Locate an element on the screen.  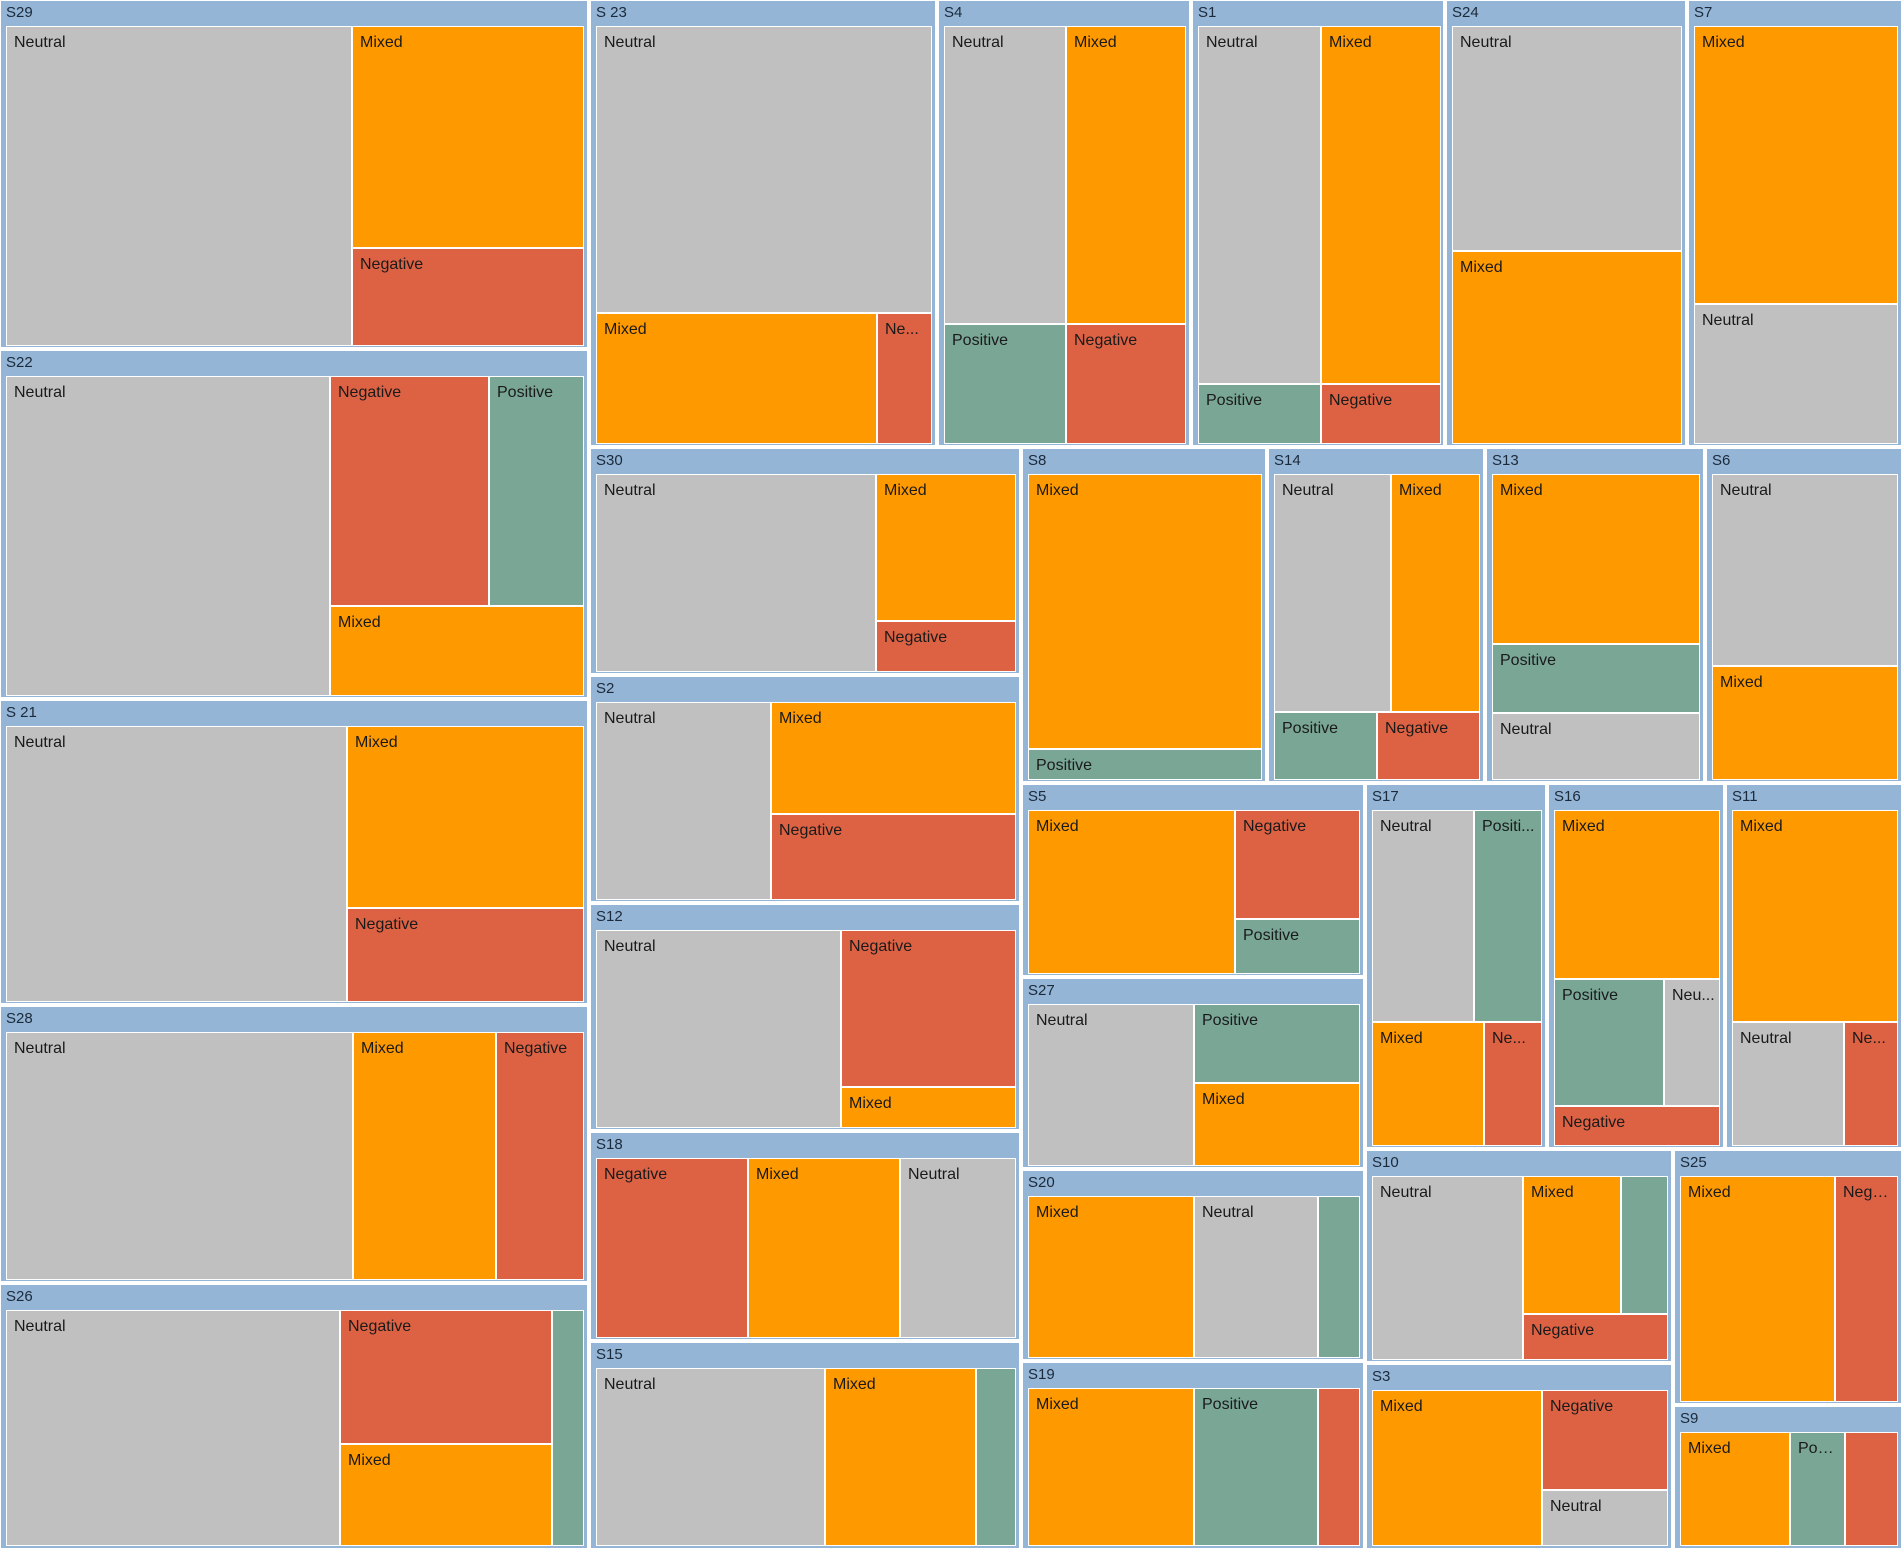
group-label: S30 is located at coordinates (609, 460).